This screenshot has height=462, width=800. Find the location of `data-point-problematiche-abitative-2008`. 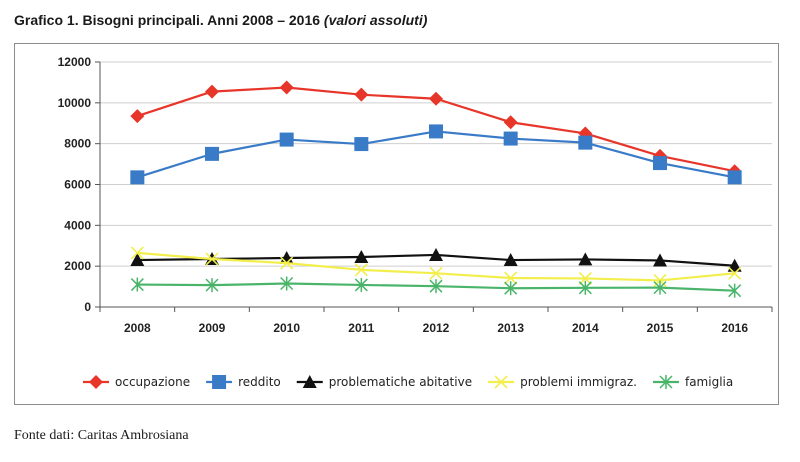

data-point-problematiche-abitative-2008 is located at coordinates (137, 260).